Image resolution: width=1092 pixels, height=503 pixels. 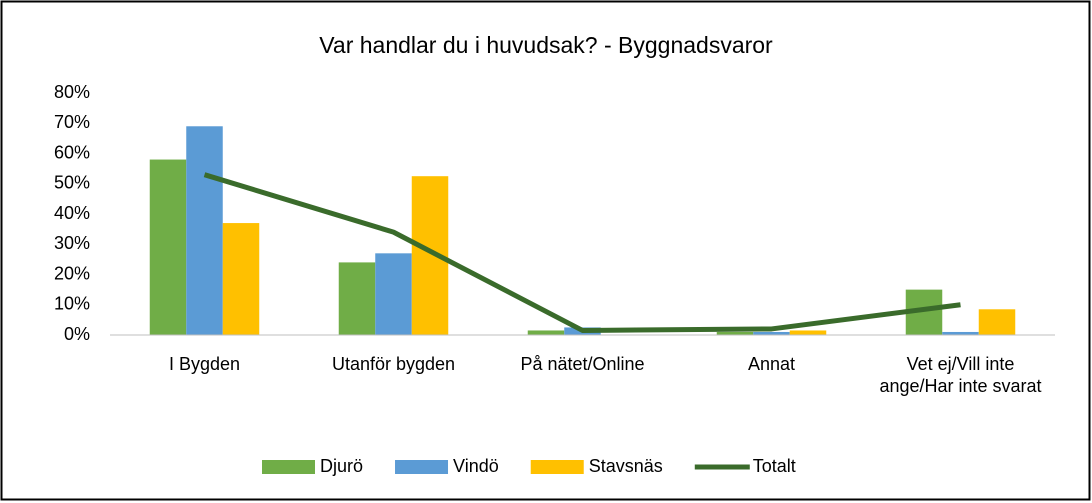 I want to click on x-tick-label: Utanför bygden, so click(x=393, y=364).